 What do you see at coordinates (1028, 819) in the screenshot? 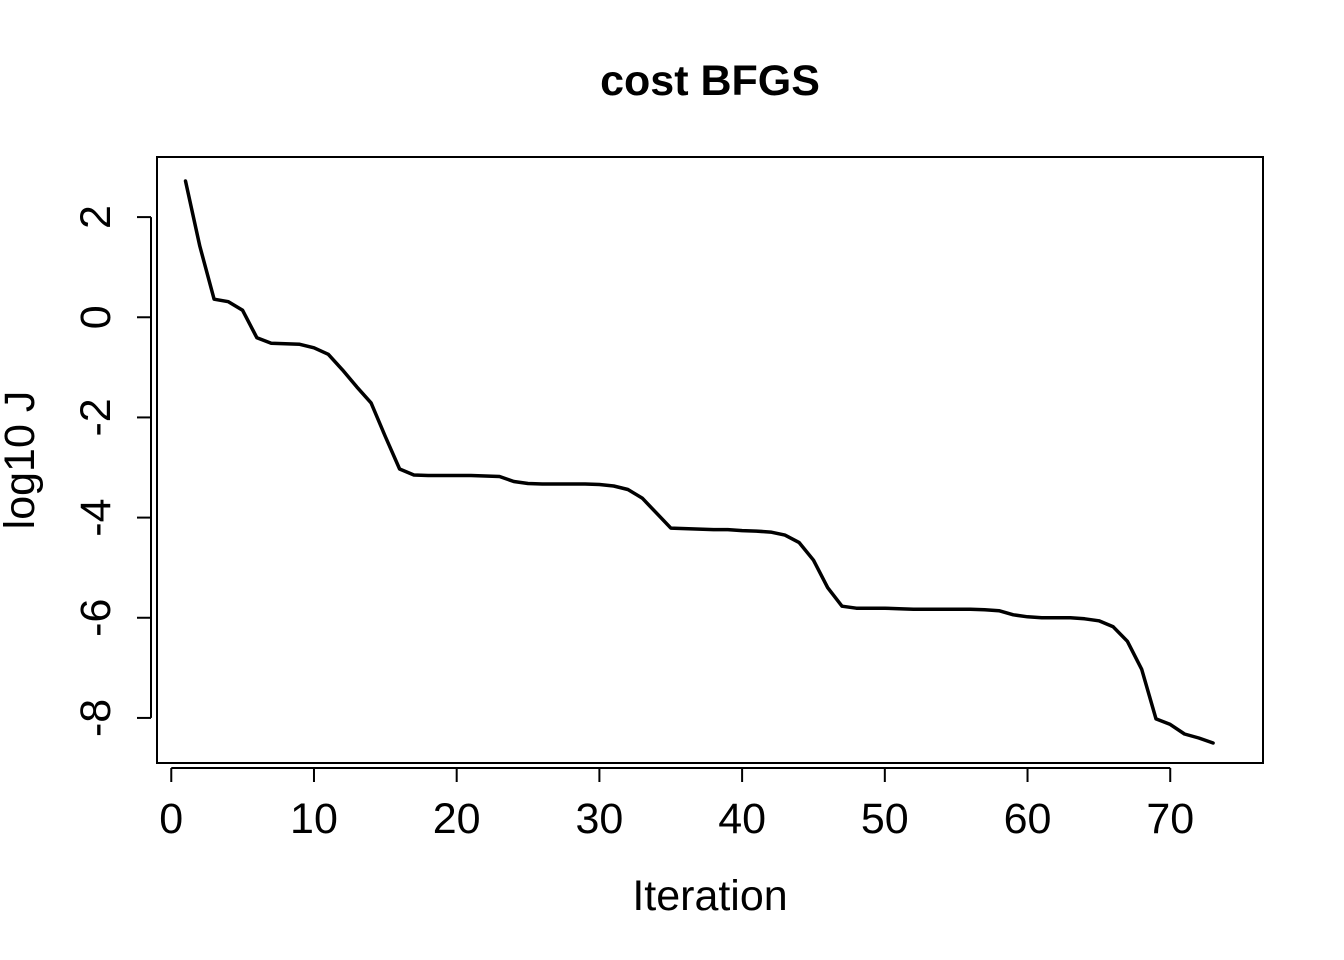
I see `x-tick-label: 60` at bounding box center [1028, 819].